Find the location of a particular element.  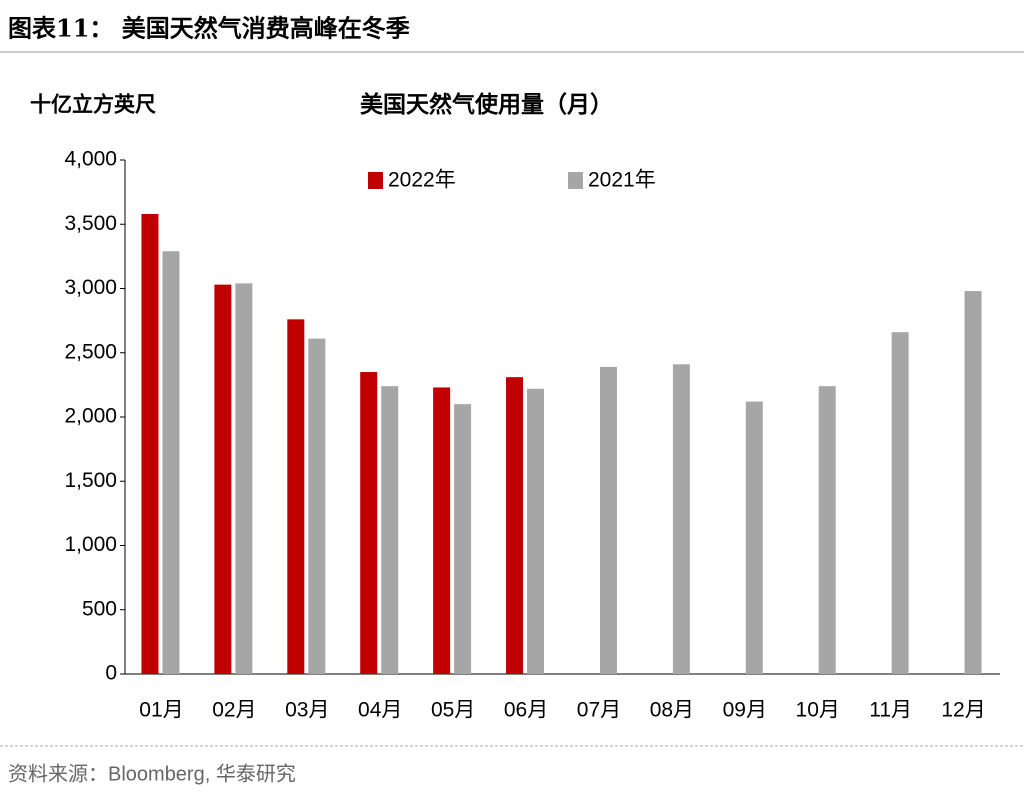

y-tick-label: 1,500 is located at coordinates (90, 480).